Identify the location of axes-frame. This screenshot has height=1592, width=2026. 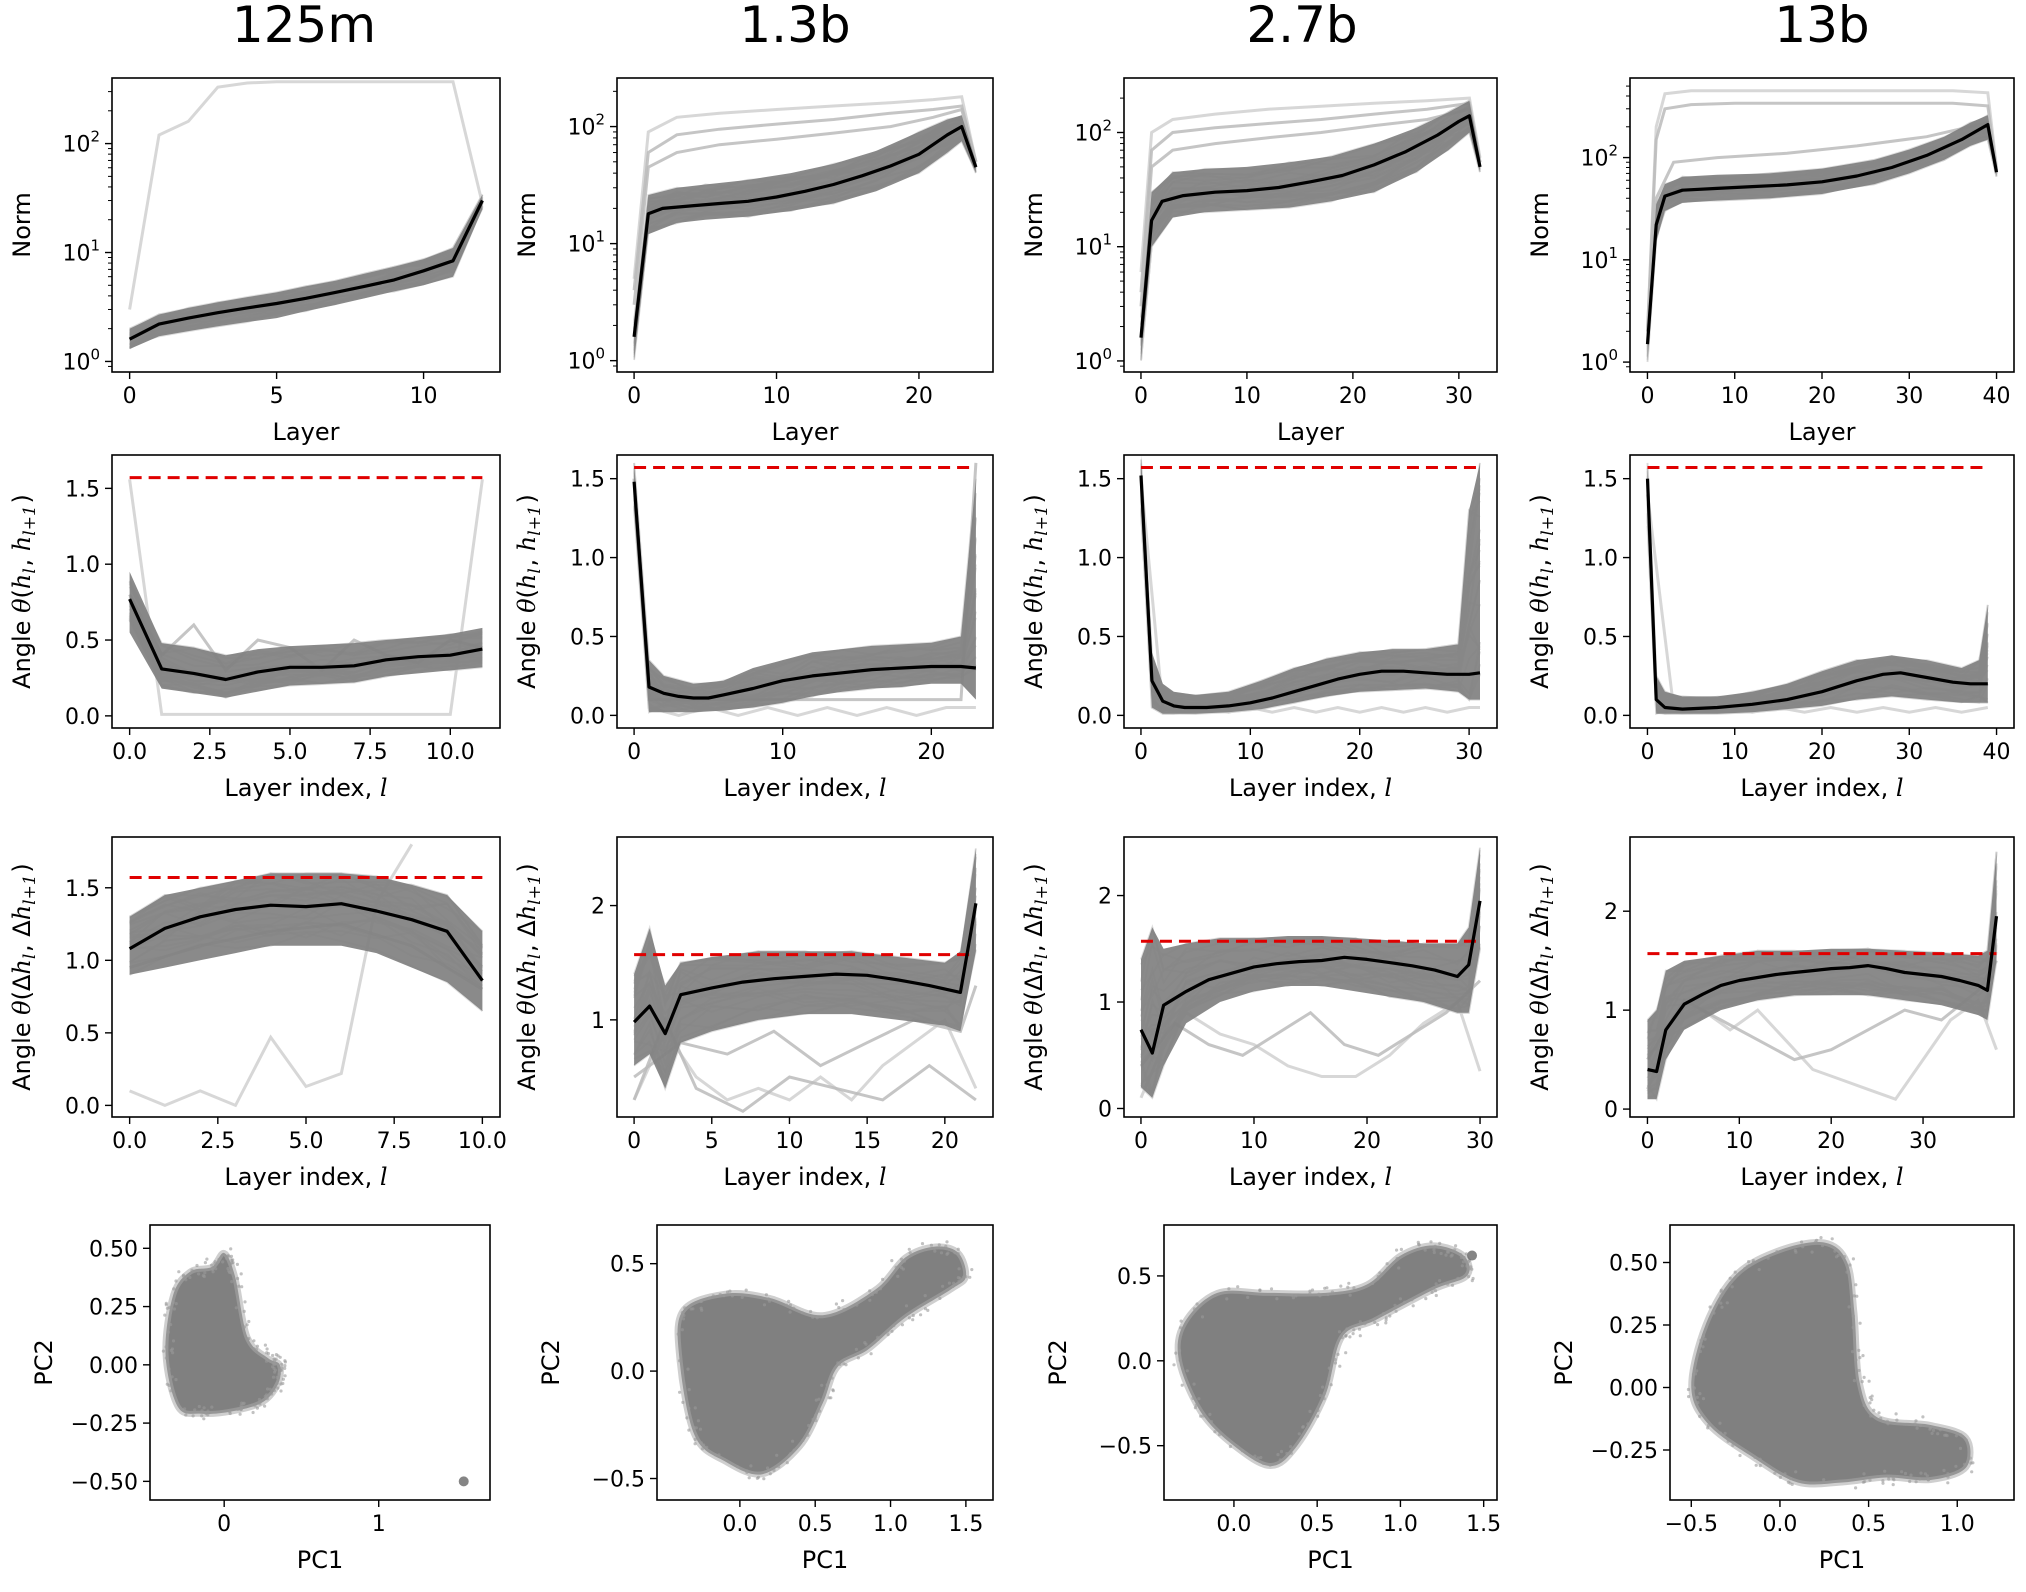
(1330, 1362).